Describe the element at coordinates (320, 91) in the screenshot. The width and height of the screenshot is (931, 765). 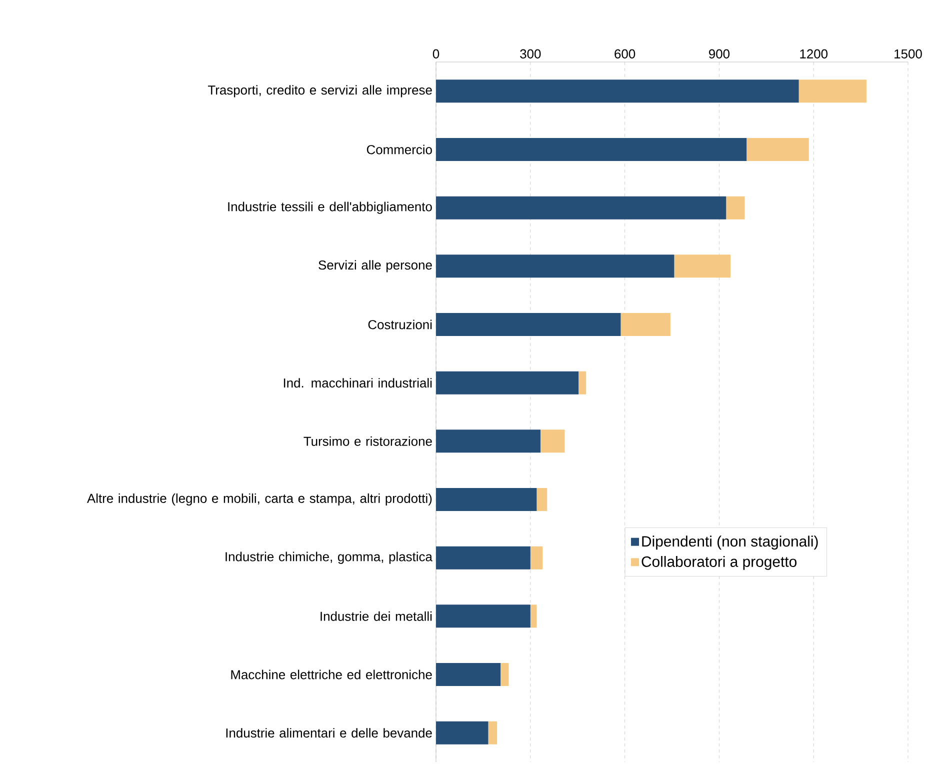
I see `y-tick-label: Trasporti, credito e servizi alle imprese` at that location.